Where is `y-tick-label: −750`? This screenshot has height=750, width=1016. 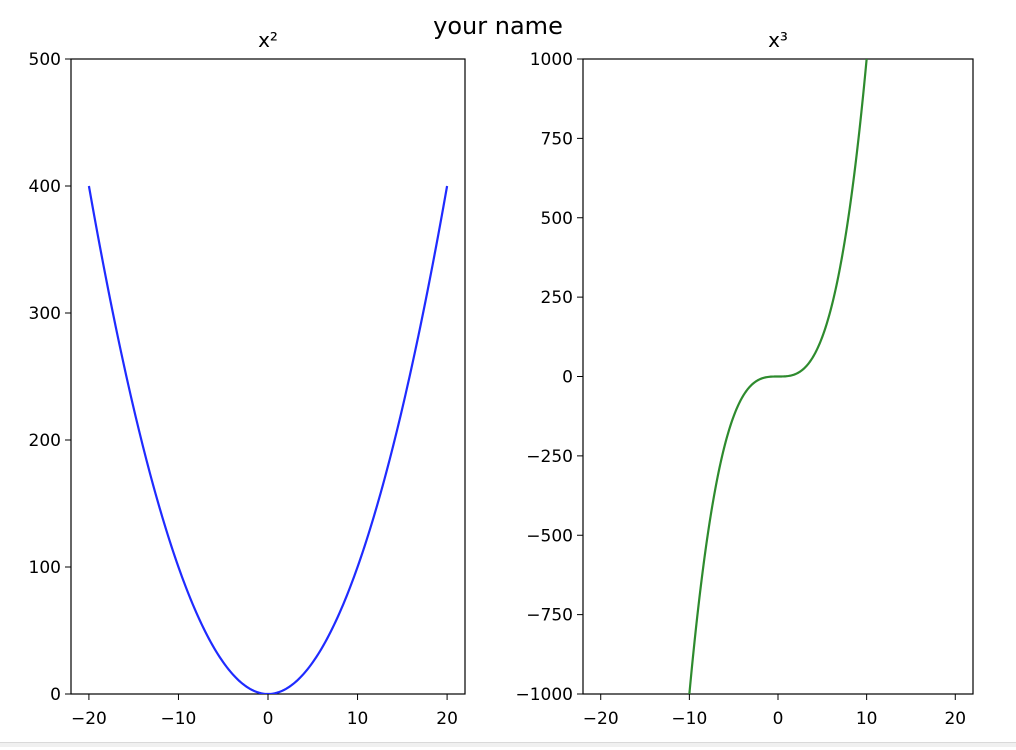 y-tick-label: −750 is located at coordinates (549, 616).